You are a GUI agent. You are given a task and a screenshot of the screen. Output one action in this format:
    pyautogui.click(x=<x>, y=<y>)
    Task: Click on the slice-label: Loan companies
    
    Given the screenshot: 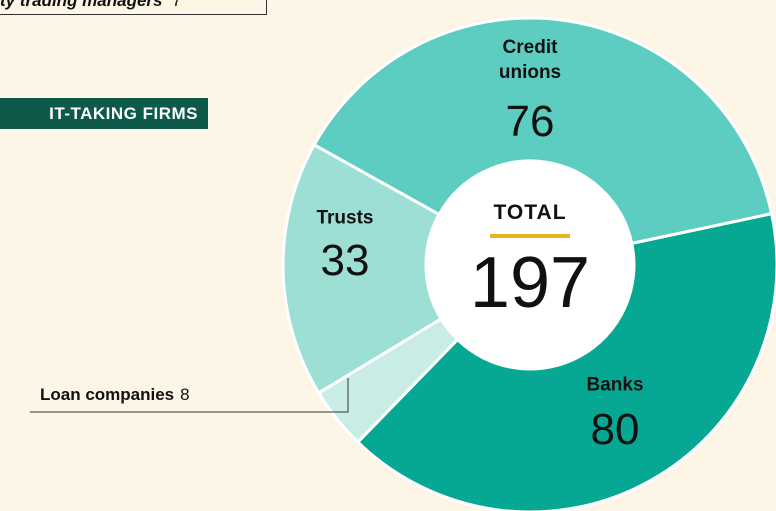 What is the action you would take?
    pyautogui.click(x=107, y=394)
    